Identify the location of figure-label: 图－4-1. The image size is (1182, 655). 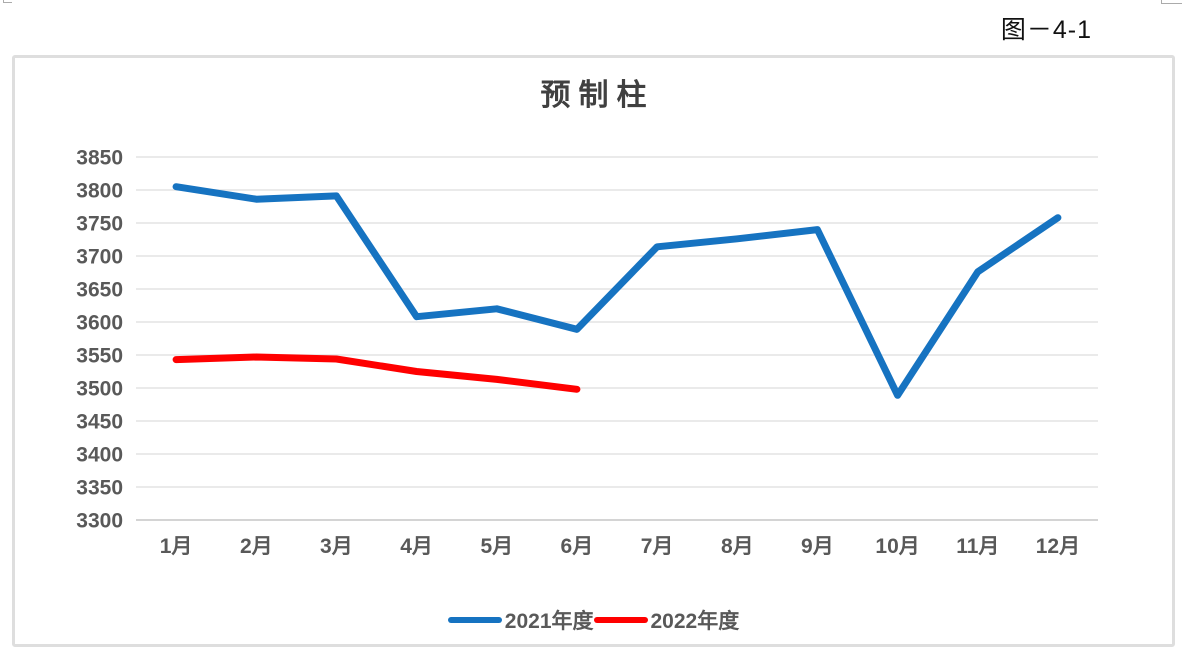
(1046, 30).